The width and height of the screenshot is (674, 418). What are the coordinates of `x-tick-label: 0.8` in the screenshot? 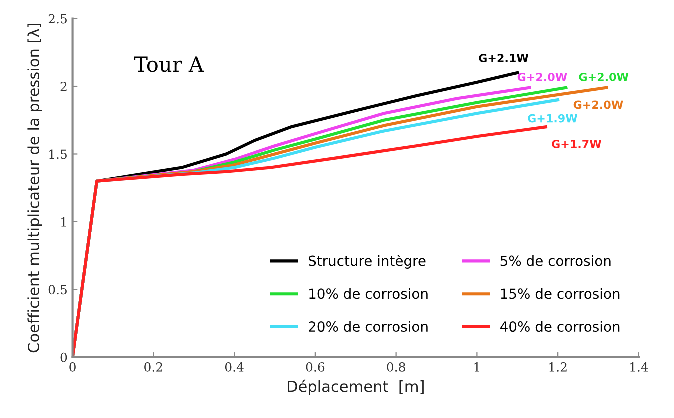 It's located at (396, 367).